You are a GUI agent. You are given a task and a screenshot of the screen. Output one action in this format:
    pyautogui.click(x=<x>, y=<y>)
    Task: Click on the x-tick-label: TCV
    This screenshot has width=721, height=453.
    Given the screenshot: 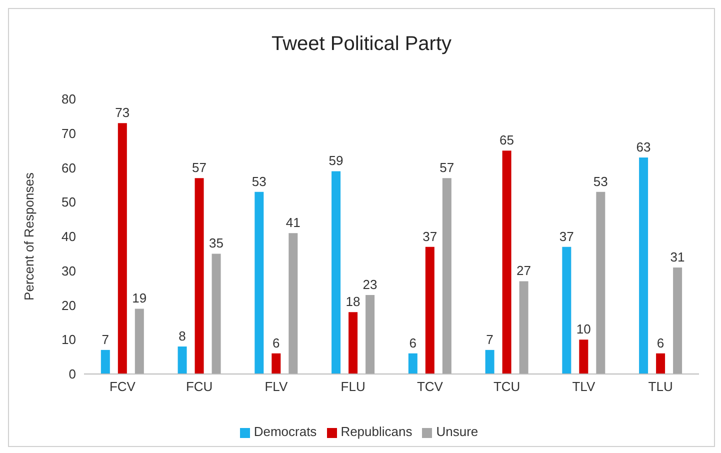 What is the action you would take?
    pyautogui.click(x=430, y=386)
    